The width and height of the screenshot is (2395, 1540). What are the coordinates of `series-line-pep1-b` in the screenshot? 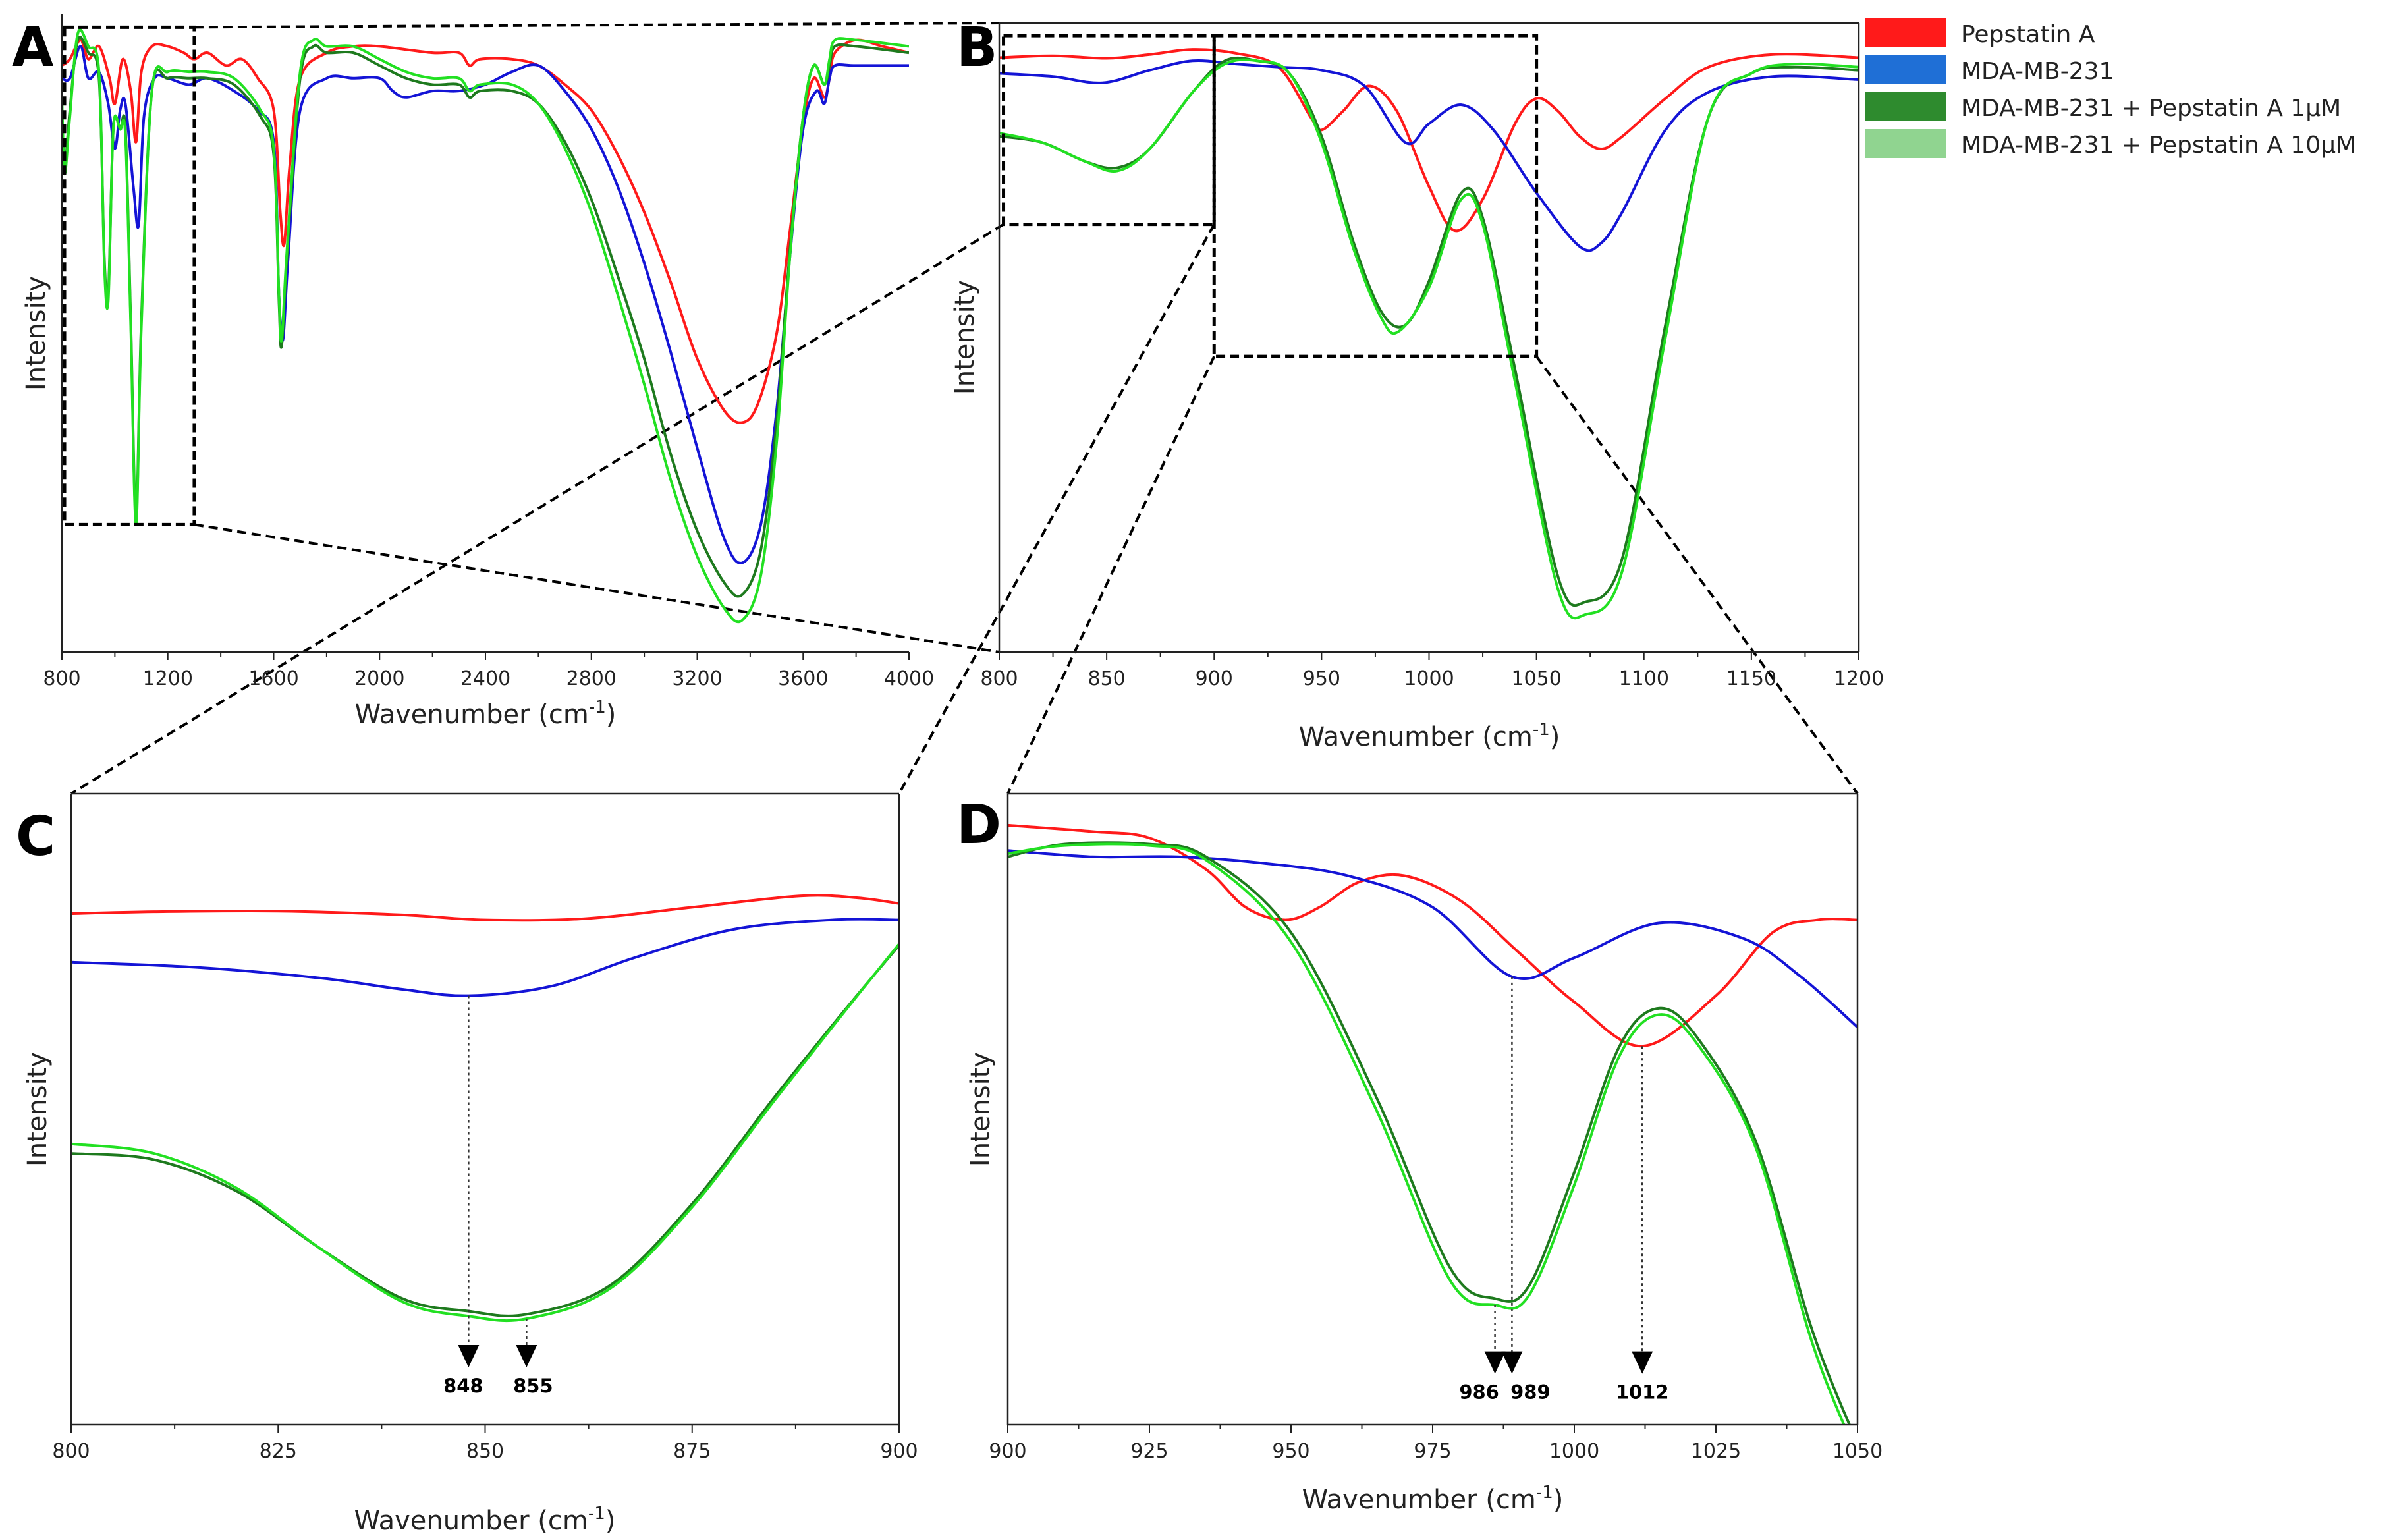 It's located at (1429, 331).